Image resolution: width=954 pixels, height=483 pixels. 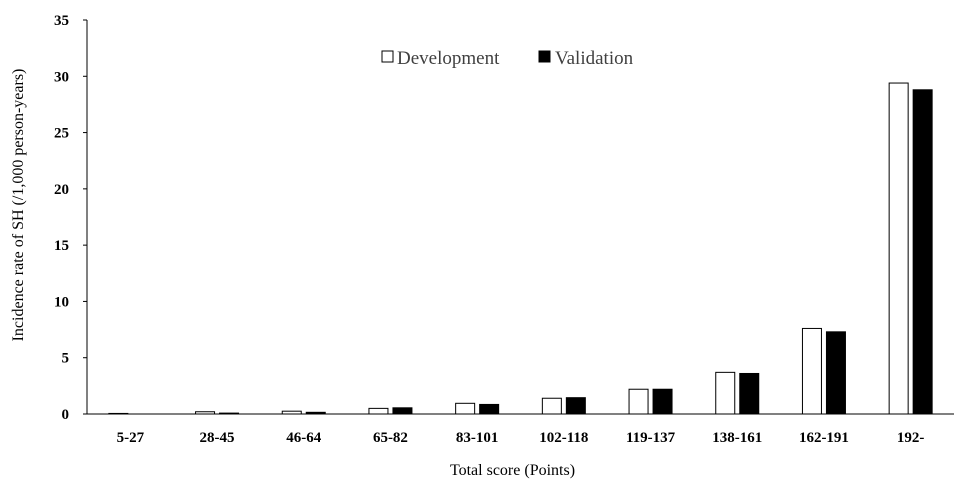 I want to click on legend: Development Validation, so click(x=507, y=58).